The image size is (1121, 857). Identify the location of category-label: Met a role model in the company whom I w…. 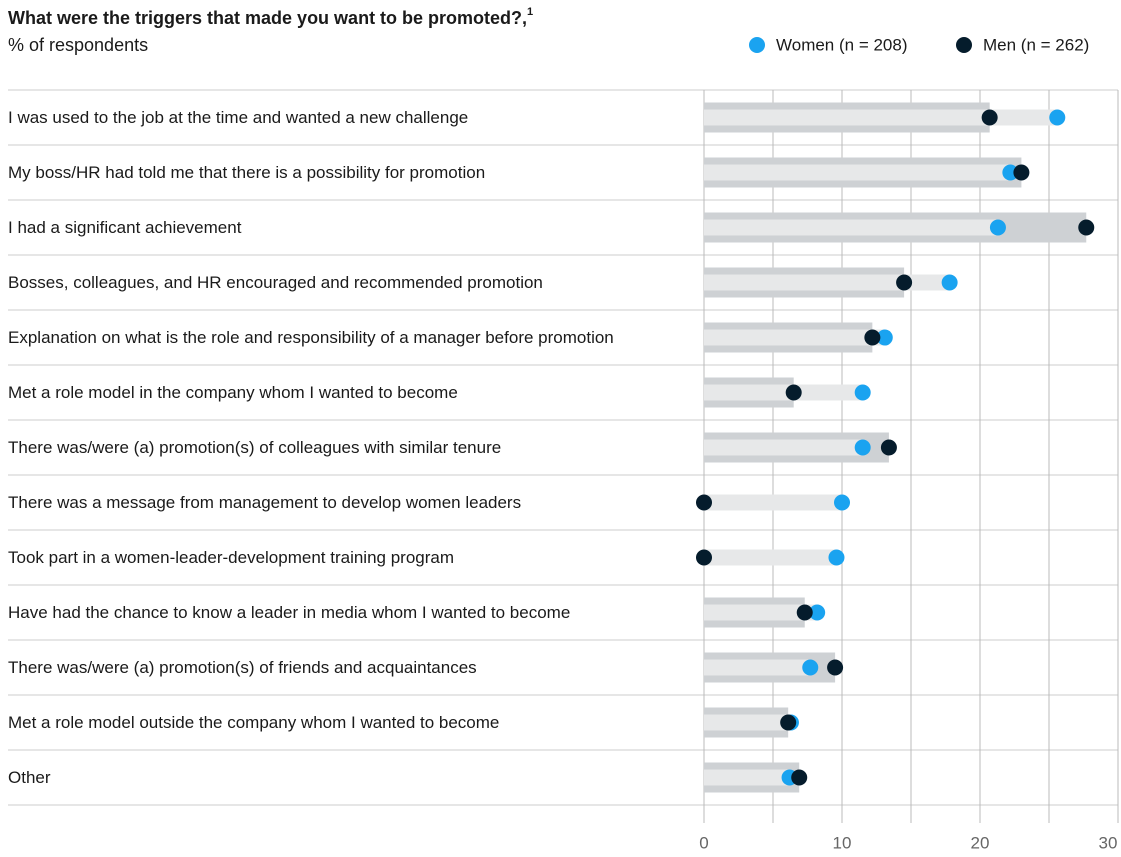
(233, 392).